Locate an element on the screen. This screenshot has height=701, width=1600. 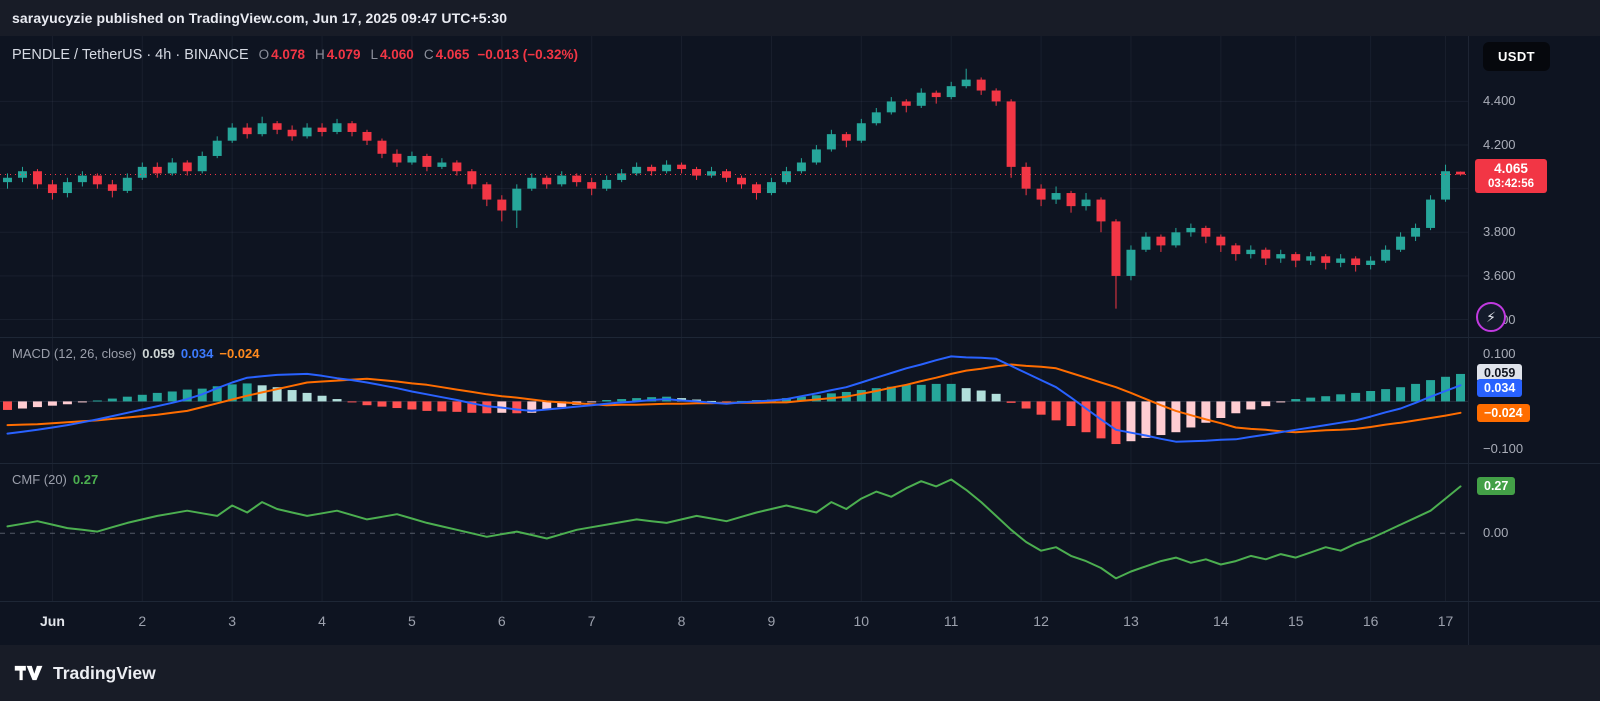
footer-bar: TradingView is located at coordinates (800, 673).